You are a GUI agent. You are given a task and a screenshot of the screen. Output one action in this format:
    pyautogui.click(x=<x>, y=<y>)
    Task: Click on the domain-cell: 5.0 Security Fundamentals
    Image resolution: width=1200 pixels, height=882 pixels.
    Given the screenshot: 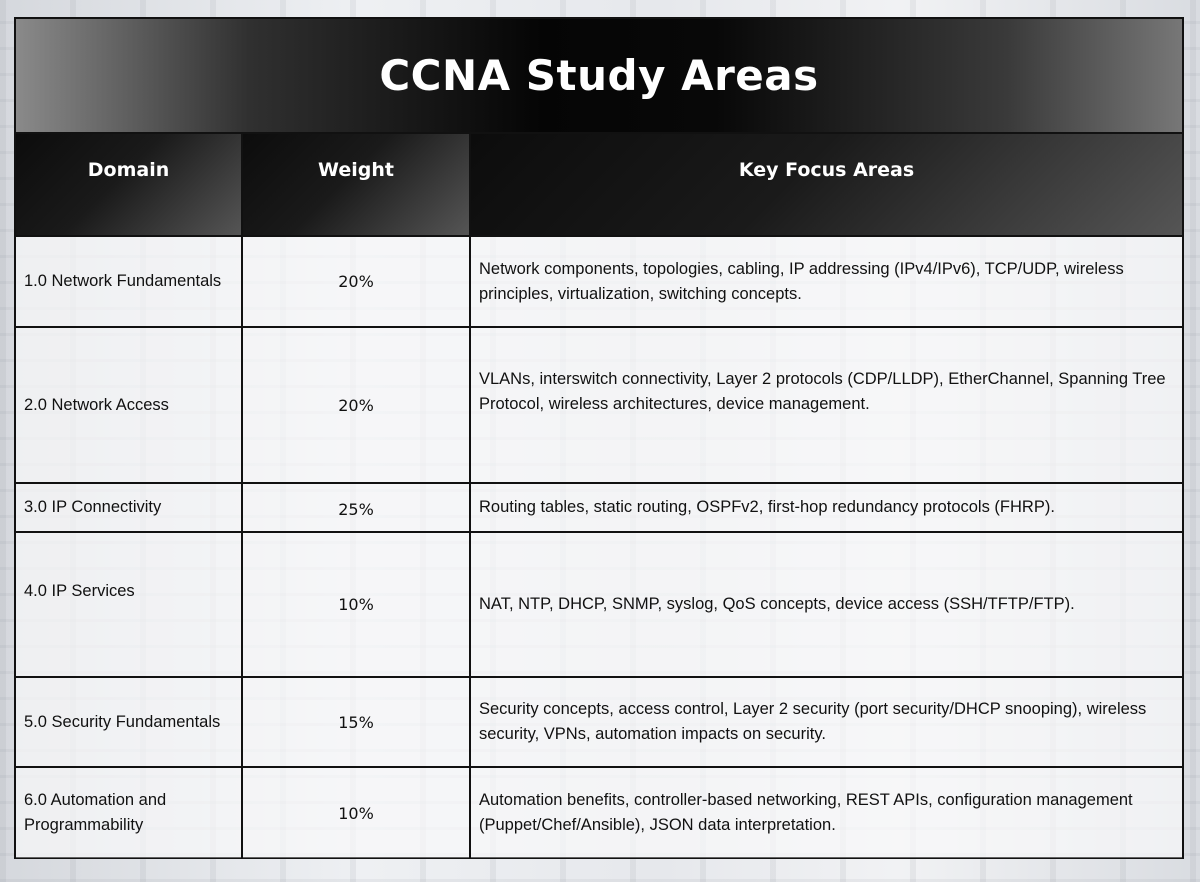 What is the action you would take?
    pyautogui.click(x=129, y=722)
    